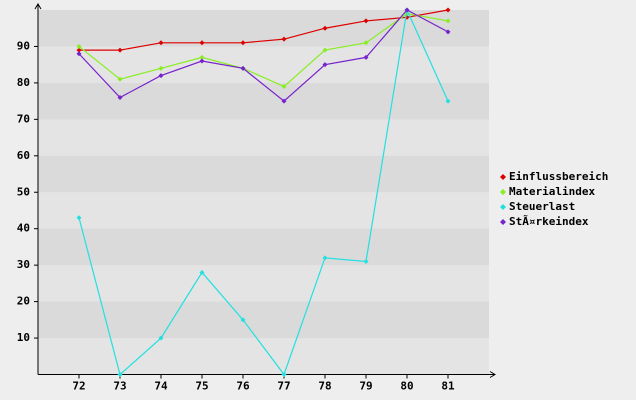 This screenshot has height=400, width=636. Describe the element at coordinates (324, 386) in the screenshot. I see `x-tick-label: 78` at that location.